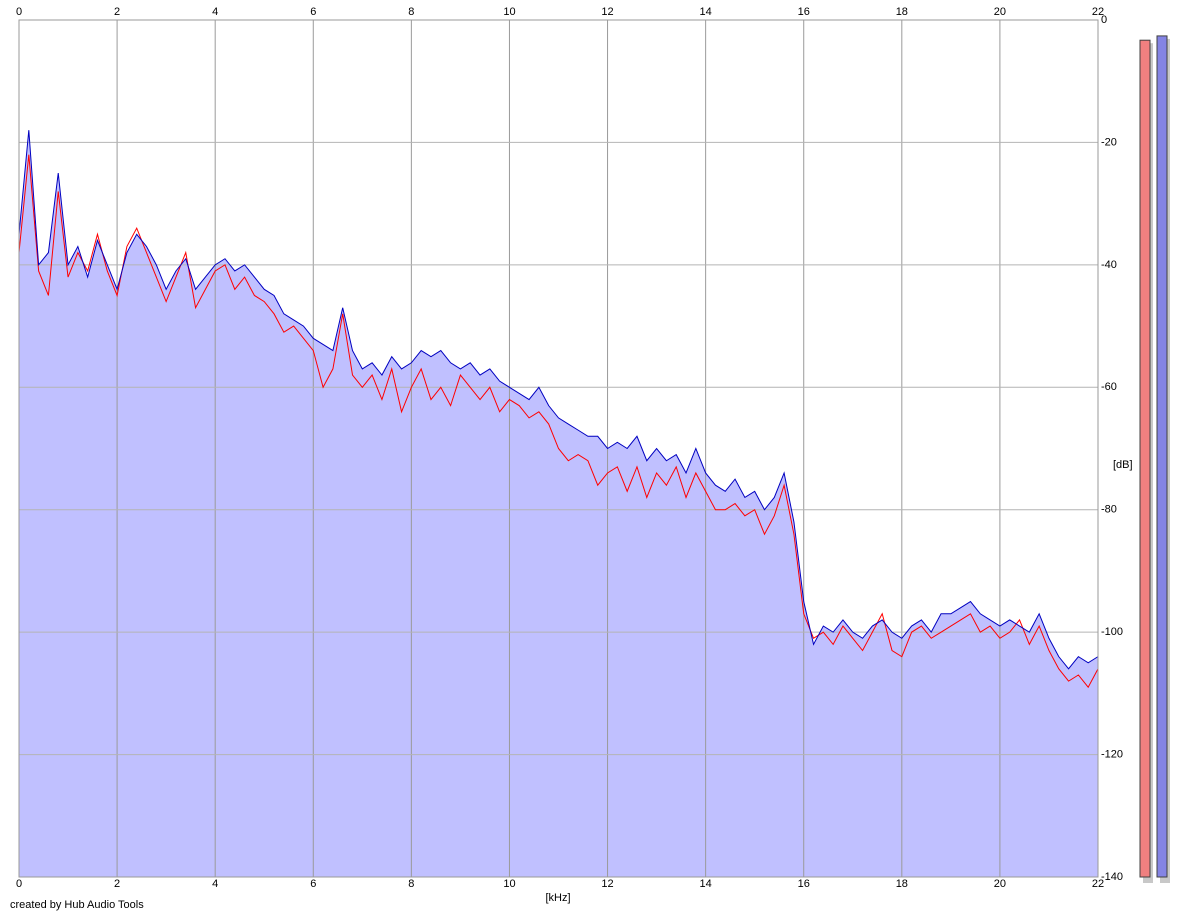 This screenshot has width=1180, height=917. I want to click on y-axis-label: [dB], so click(1123, 465).